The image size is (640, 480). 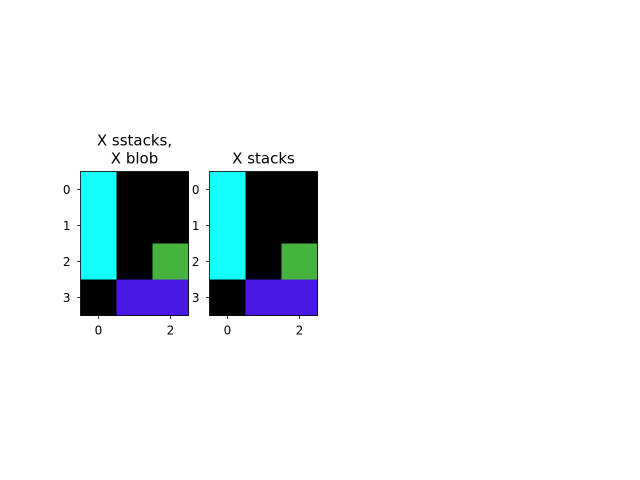 I want to click on heatmap-panel-right: 0 2 0 1 2 3 X stacks, so click(x=255, y=244).